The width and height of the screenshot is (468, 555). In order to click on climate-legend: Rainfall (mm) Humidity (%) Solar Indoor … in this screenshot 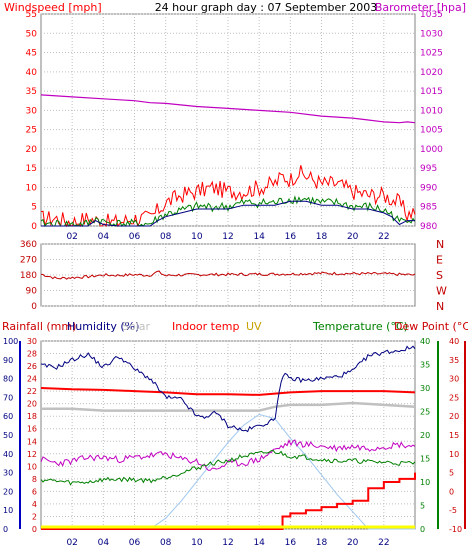, I will do `click(235, 326)`.